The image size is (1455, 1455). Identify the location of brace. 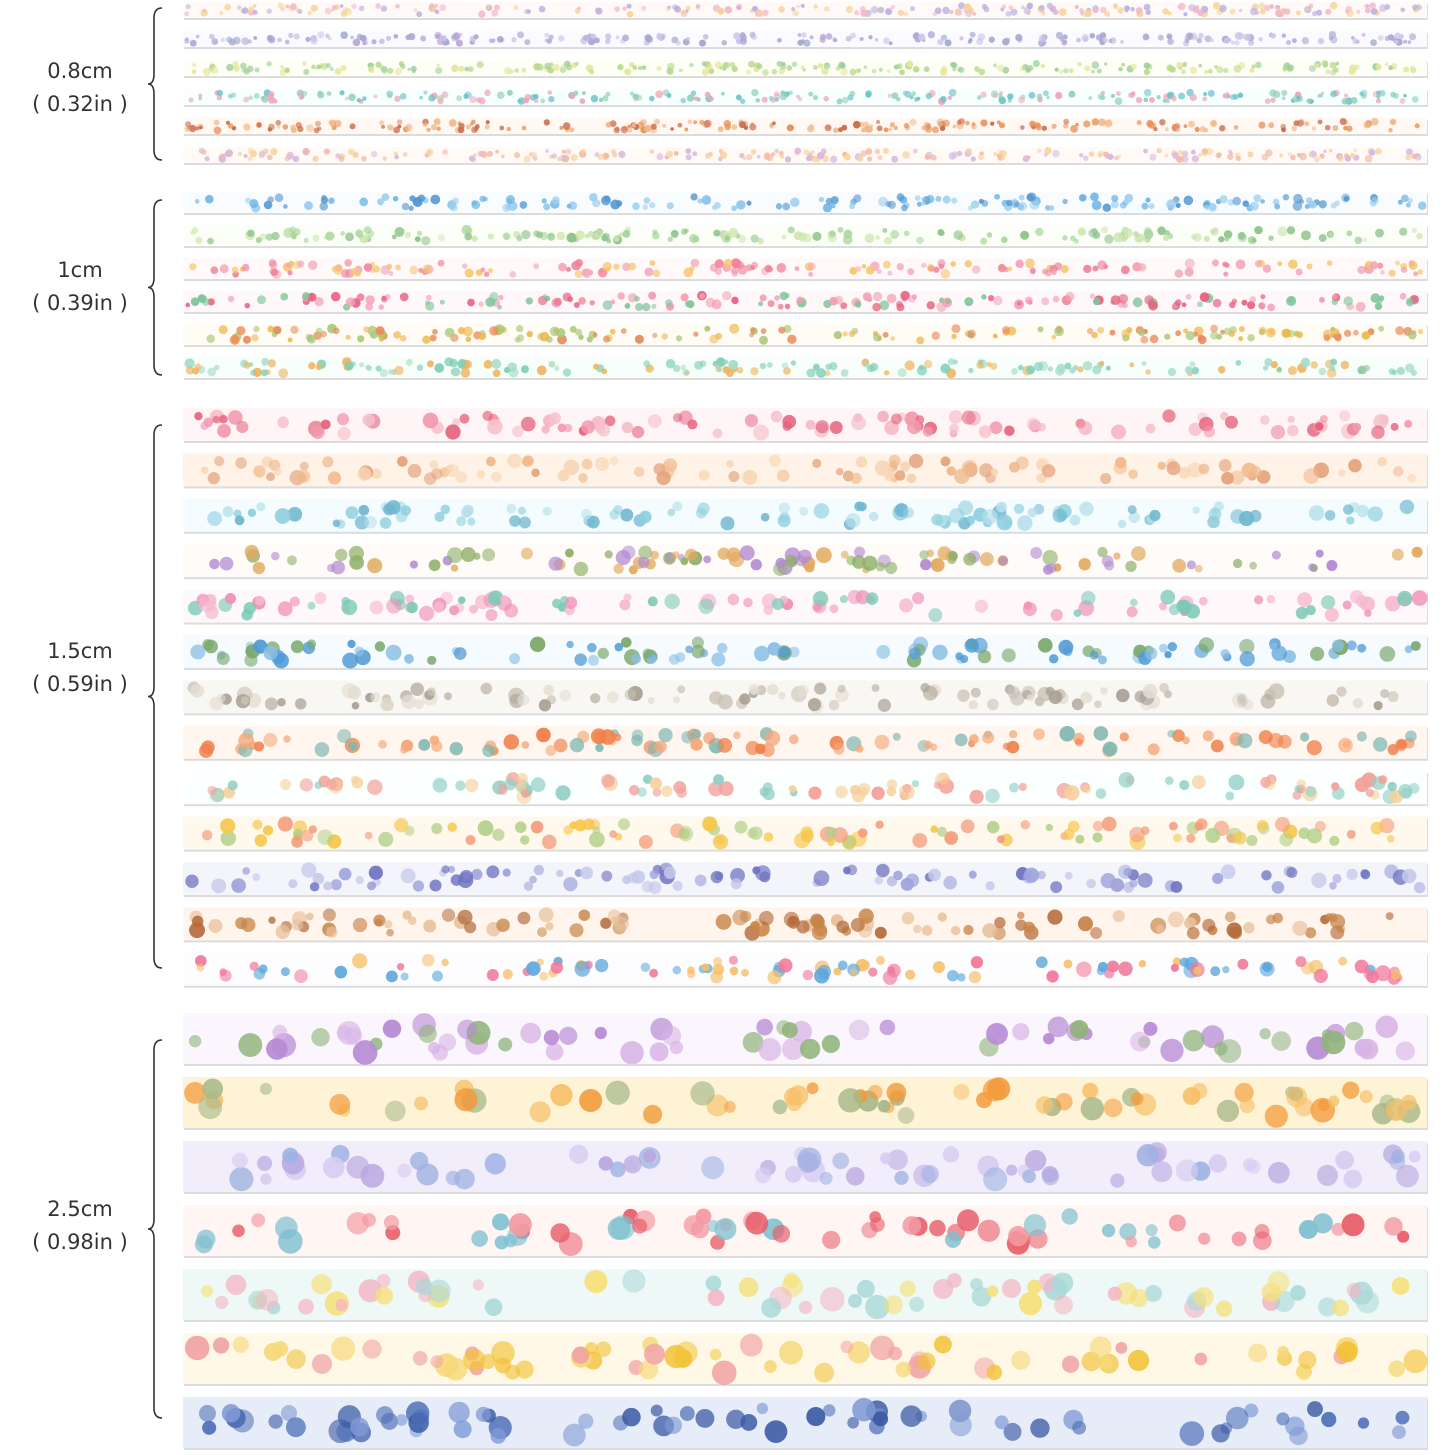
(155, 287).